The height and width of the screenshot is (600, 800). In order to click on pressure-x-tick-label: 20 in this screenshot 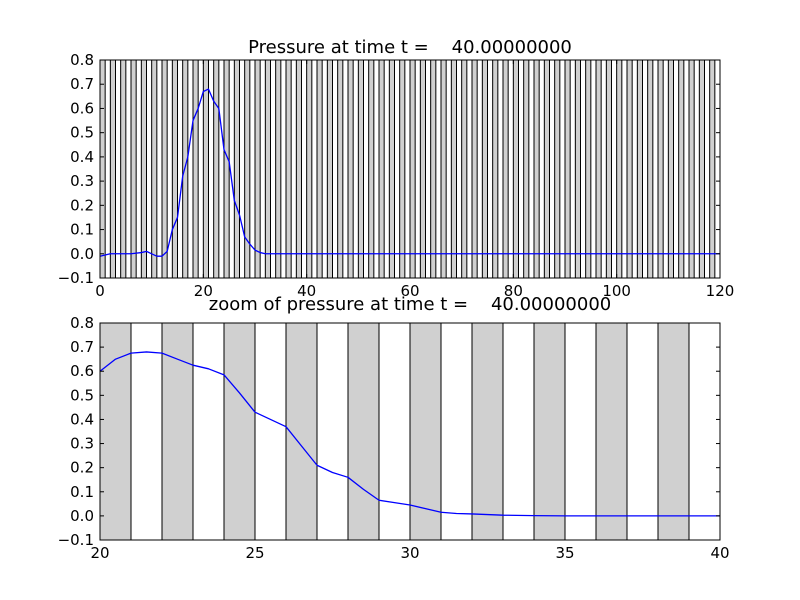, I will do `click(203, 291)`.